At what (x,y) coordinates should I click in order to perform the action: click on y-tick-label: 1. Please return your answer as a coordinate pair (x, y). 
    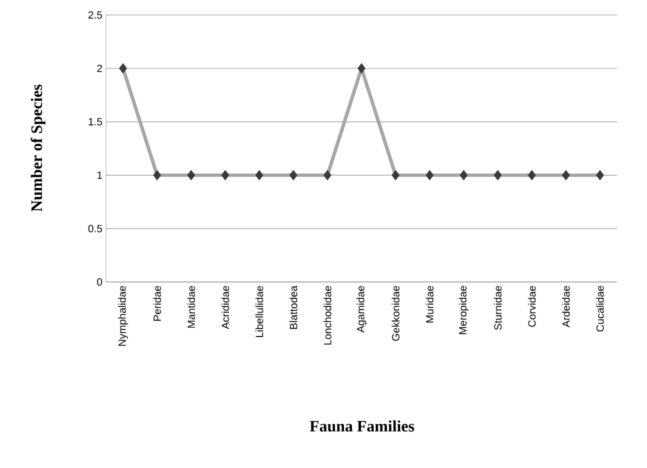
    Looking at the image, I should click on (99, 175).